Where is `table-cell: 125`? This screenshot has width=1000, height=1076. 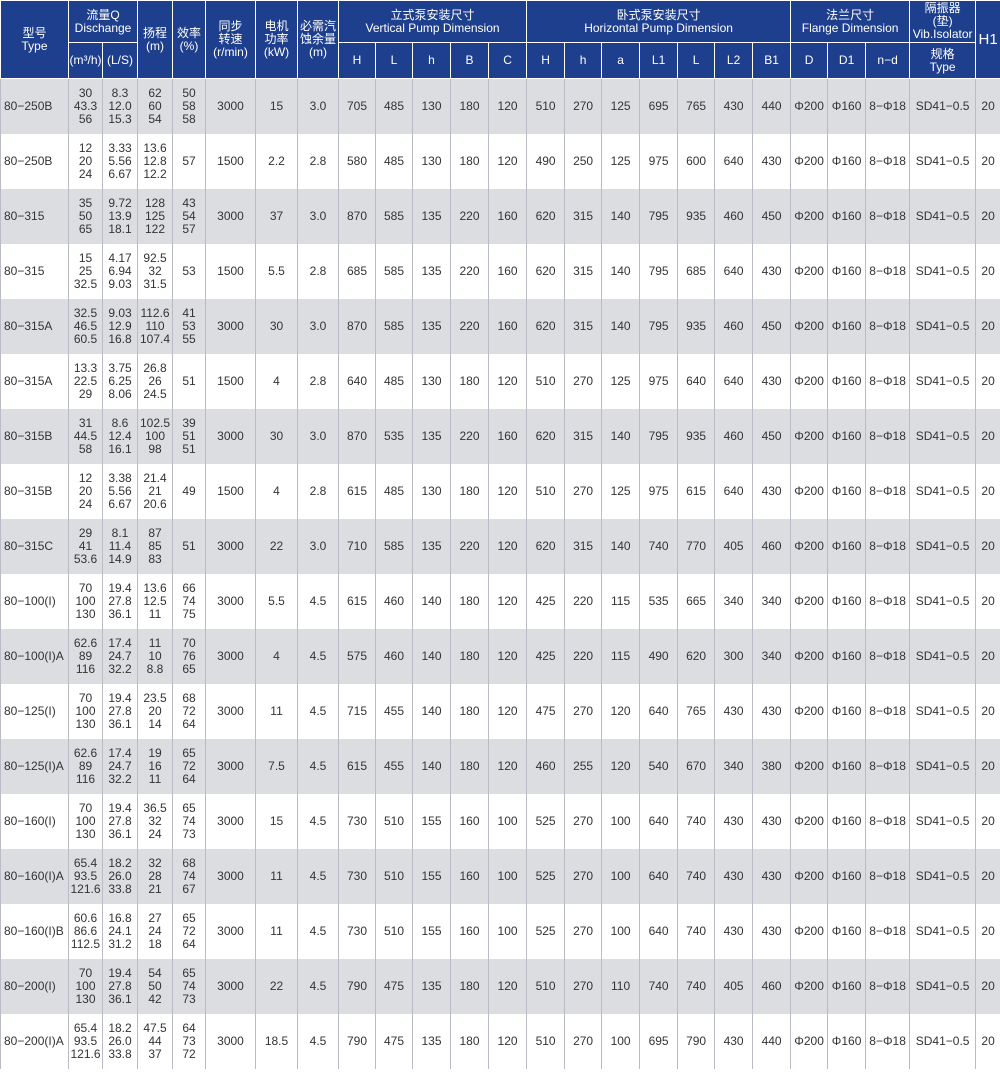 table-cell: 125 is located at coordinates (621, 491).